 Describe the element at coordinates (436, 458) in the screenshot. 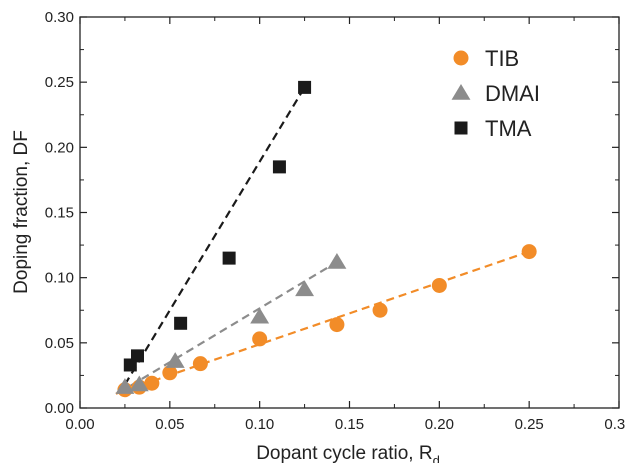

I see `x-axis-title-subscript: d` at that location.